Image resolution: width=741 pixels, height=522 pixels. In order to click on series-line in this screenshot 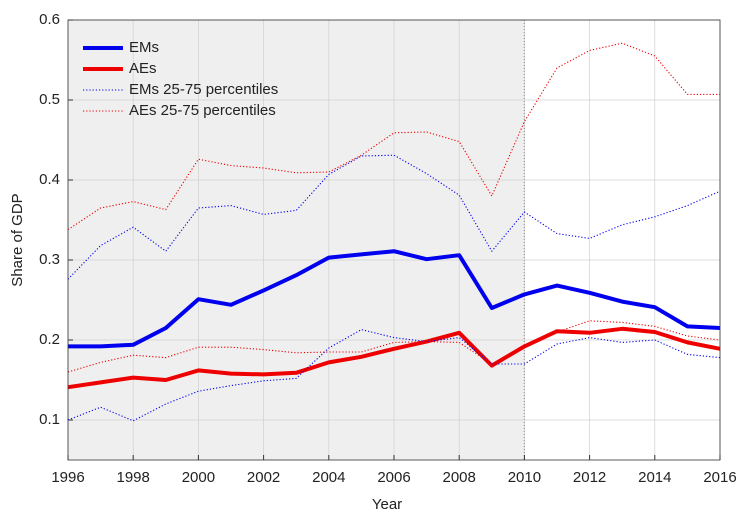, I will do `click(394, 358)`.